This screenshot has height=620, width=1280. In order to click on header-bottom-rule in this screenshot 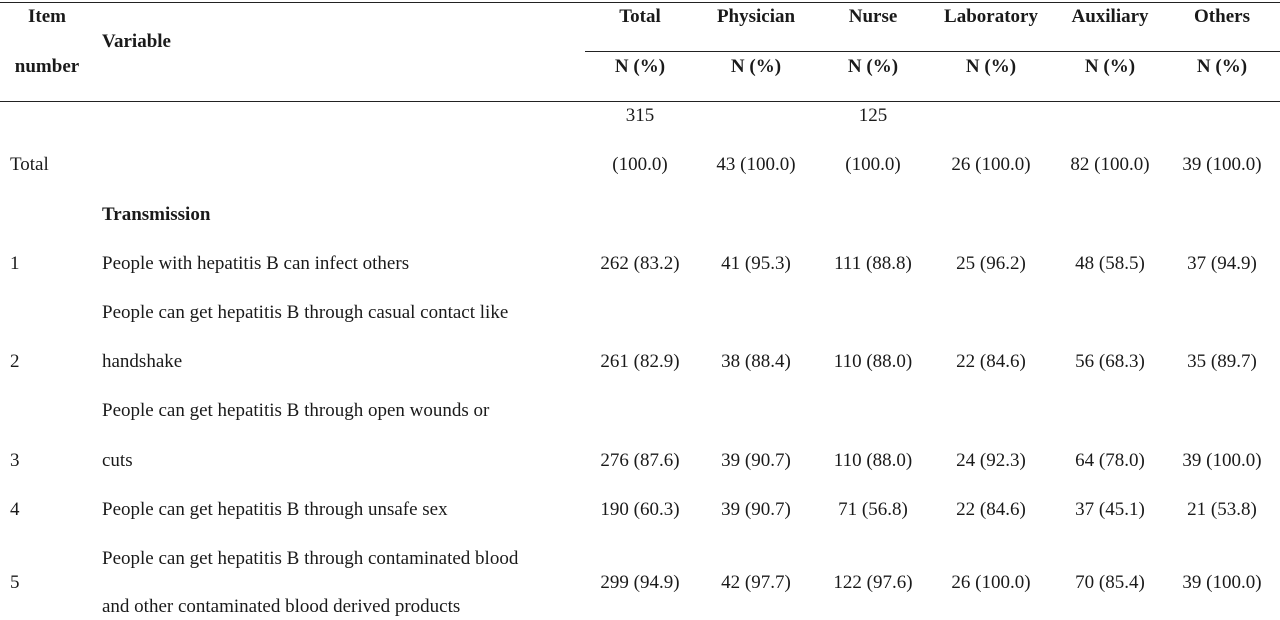, I will do `click(640, 101)`.